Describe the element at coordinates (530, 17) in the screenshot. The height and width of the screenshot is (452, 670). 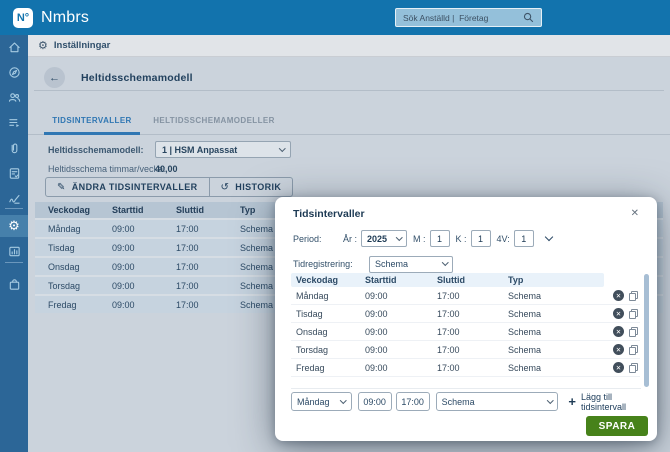
I see `search-icon` at that location.